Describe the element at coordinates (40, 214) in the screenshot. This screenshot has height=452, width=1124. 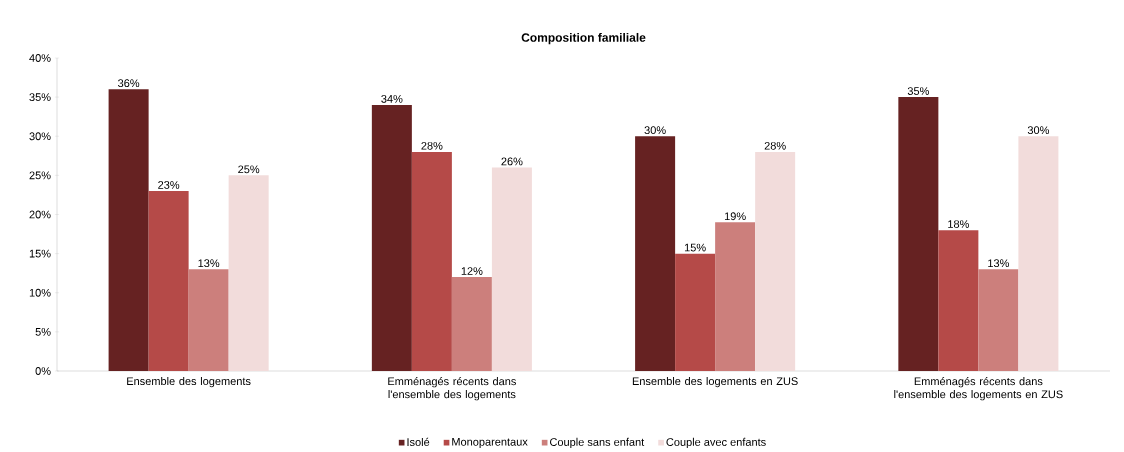
I see `y-tick-label: 20%` at that location.